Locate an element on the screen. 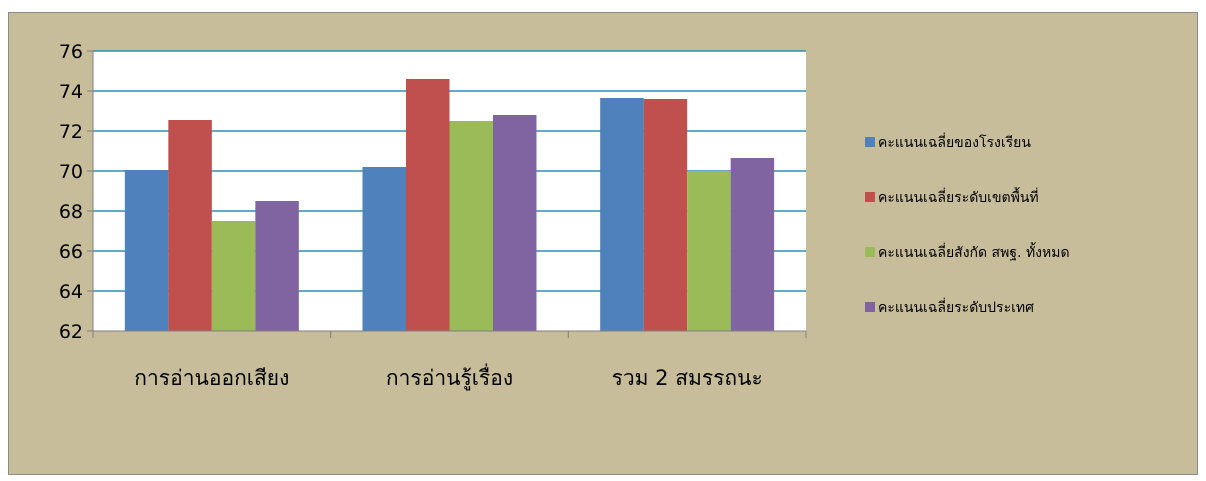 This screenshot has width=1206, height=481. x-category-label: การอ่านรู้เรื่อง is located at coordinates (449, 377).